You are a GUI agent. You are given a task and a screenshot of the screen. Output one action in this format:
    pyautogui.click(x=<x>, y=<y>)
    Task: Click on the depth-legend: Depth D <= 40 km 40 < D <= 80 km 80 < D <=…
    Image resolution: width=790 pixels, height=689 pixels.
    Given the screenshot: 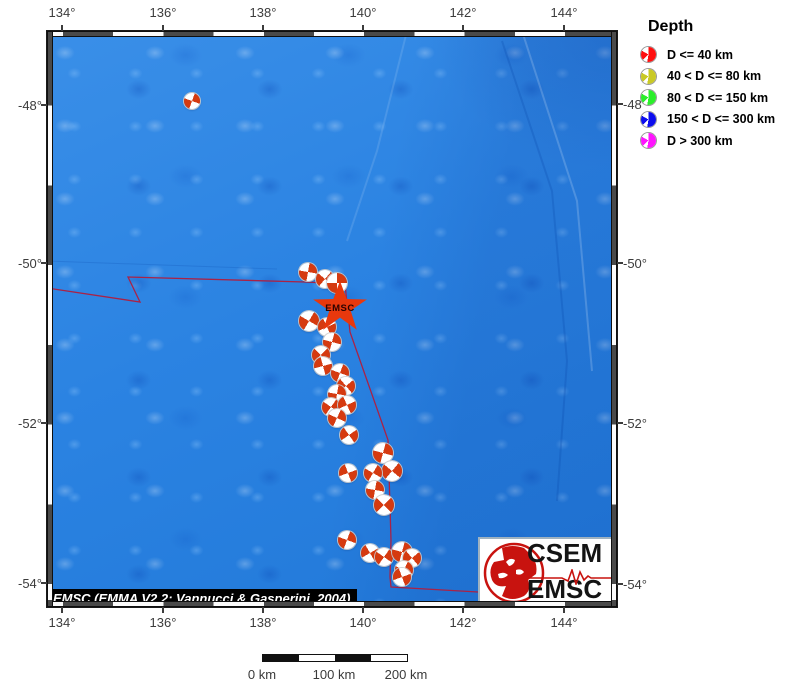 What is the action you would take?
    pyautogui.click(x=715, y=85)
    